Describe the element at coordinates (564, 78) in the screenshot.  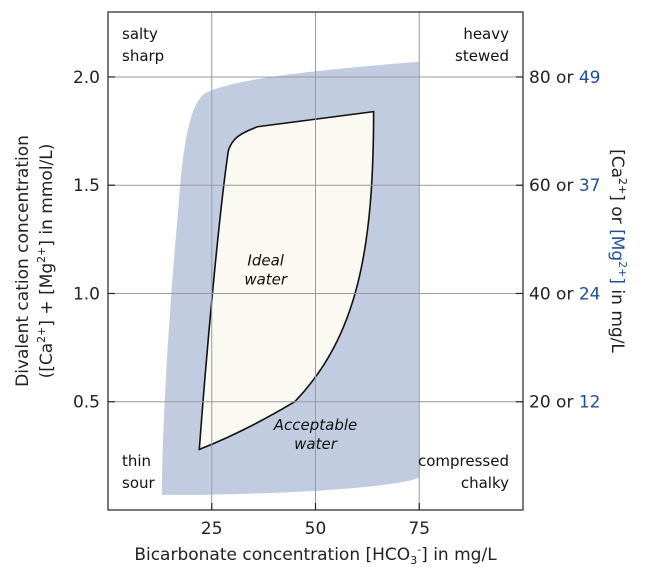
I see `y2-tick-label: 80 or 49` at that location.